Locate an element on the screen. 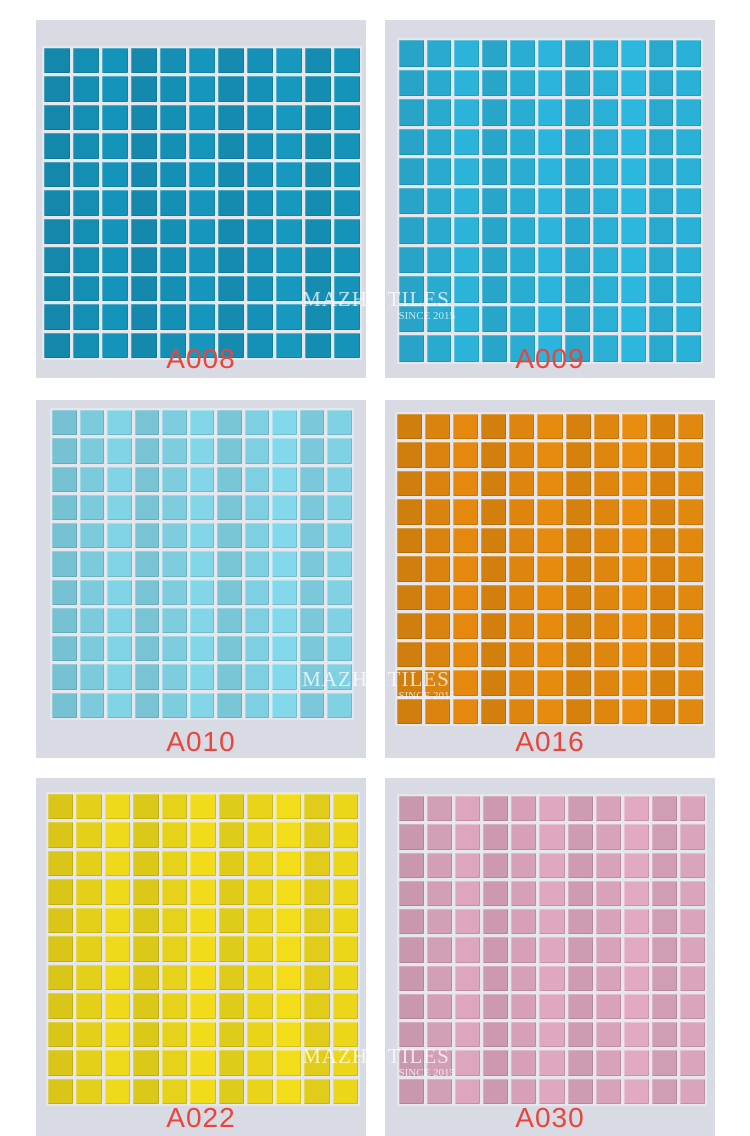 The height and width of the screenshot is (1136, 750). mosaic-sheet is located at coordinates (550, 201).